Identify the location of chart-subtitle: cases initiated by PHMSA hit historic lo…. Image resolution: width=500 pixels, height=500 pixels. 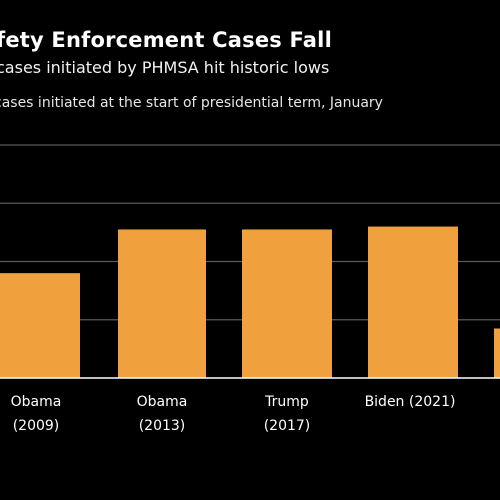
(165, 67).